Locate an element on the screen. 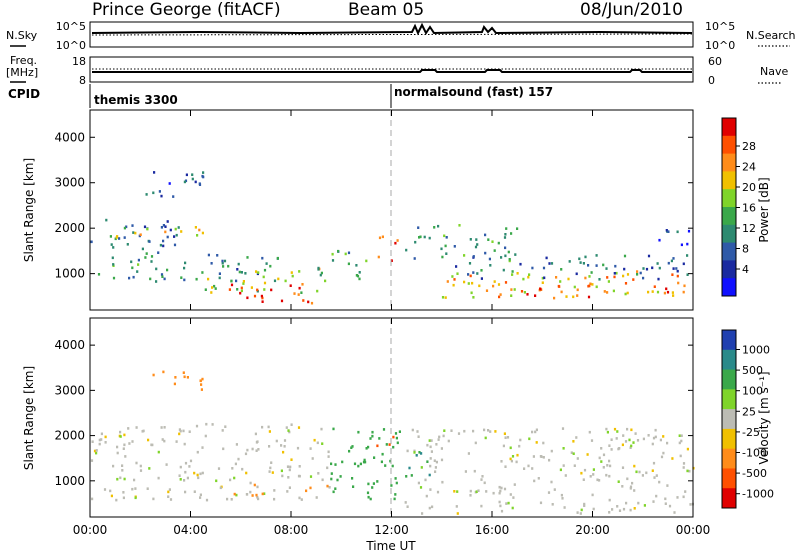 The height and width of the screenshot is (554, 800). colorbar-tick-label: 8 is located at coordinates (745, 249).